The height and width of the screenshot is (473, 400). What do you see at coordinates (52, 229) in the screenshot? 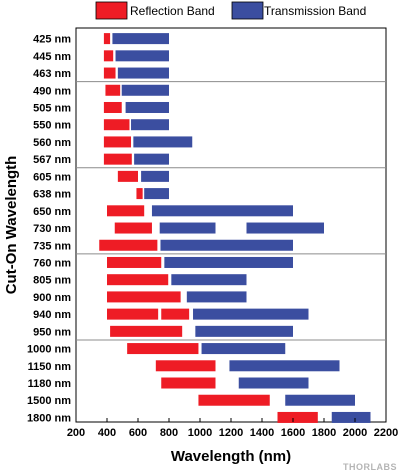
I see `y-tick-label: 730 nm` at bounding box center [52, 229].